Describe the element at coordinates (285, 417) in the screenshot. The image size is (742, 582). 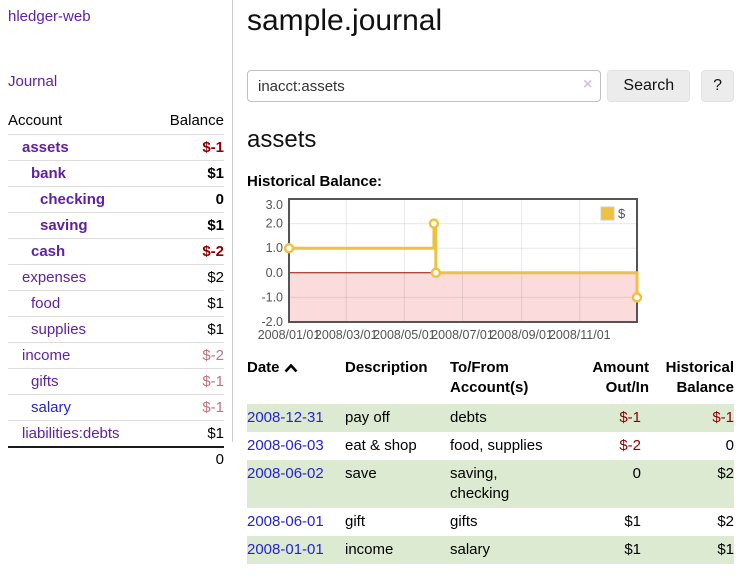
I see `date-link: 2008-12-31` at that location.